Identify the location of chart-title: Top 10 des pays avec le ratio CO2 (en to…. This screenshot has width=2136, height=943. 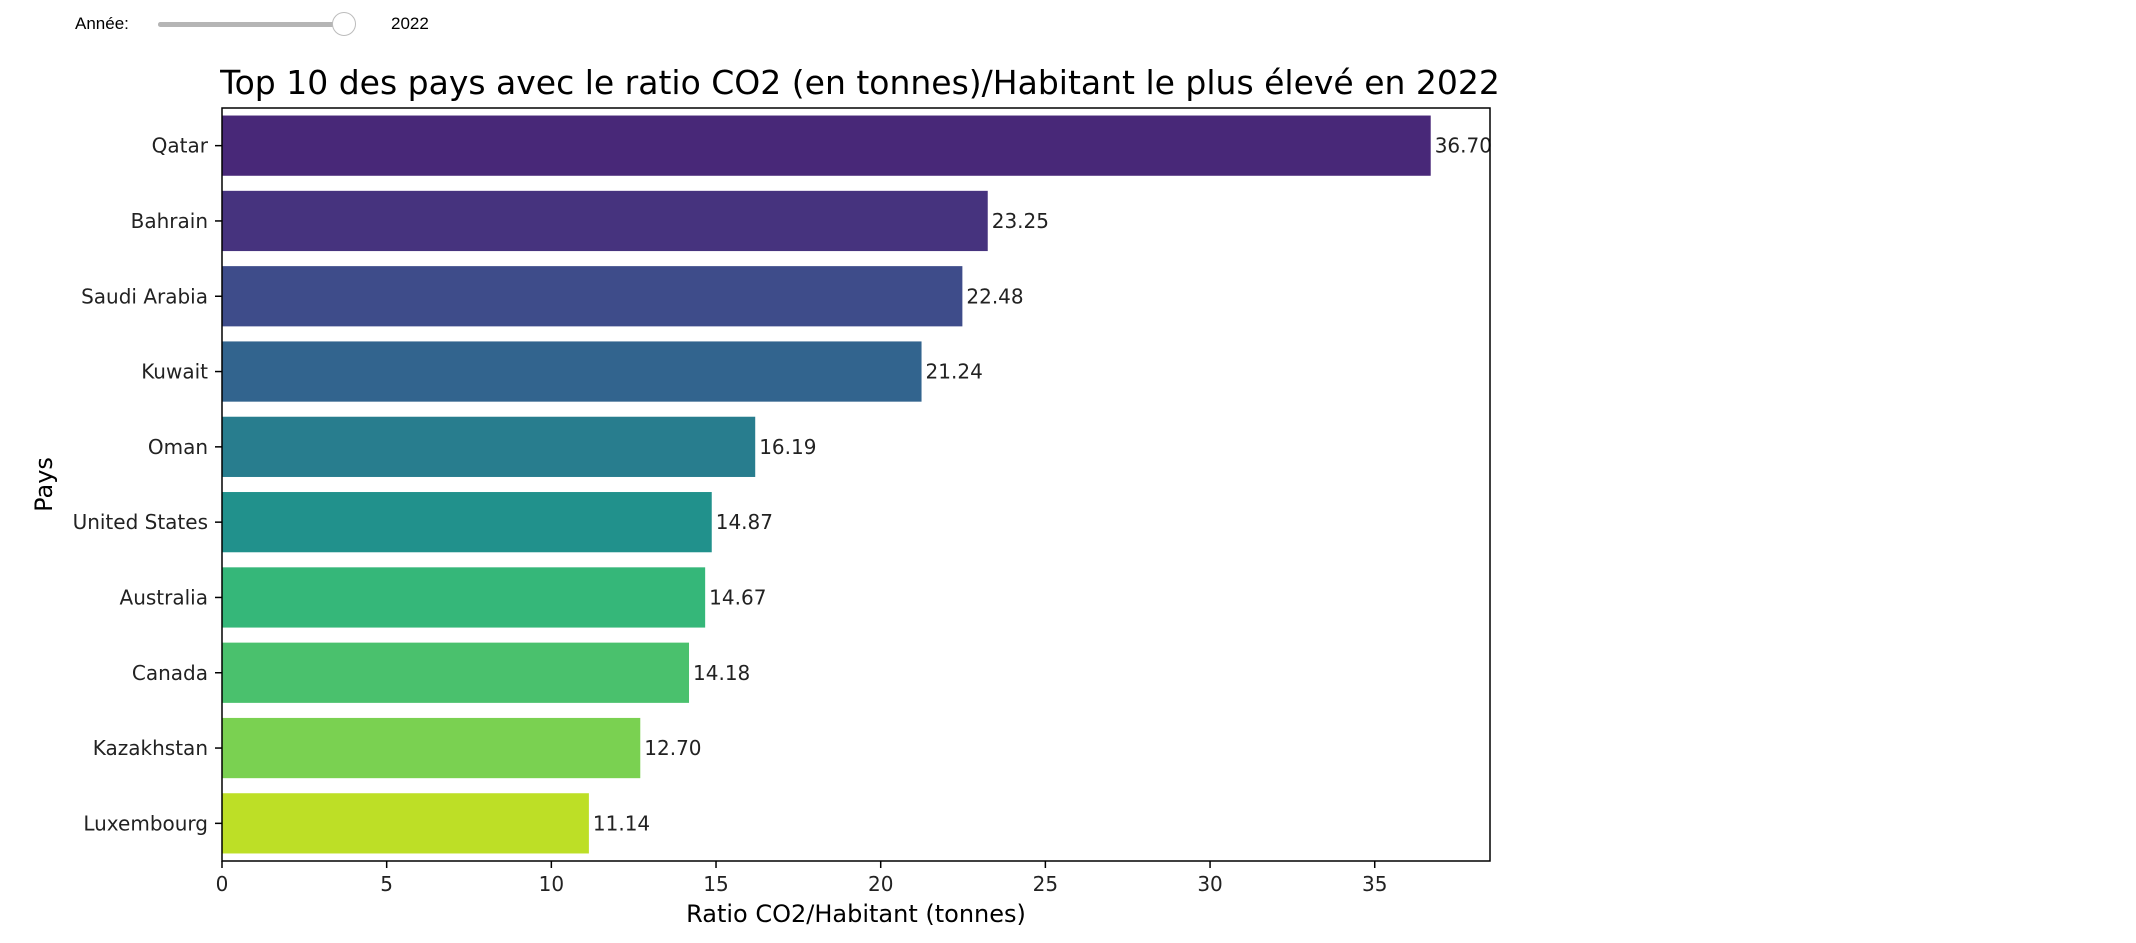
(859, 82).